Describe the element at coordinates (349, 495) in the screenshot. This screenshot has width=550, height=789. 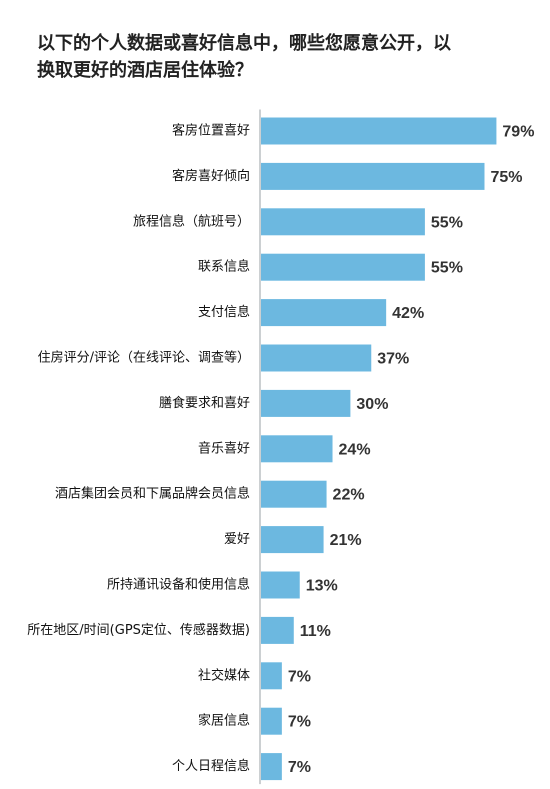
I see `value-label: 22%` at that location.